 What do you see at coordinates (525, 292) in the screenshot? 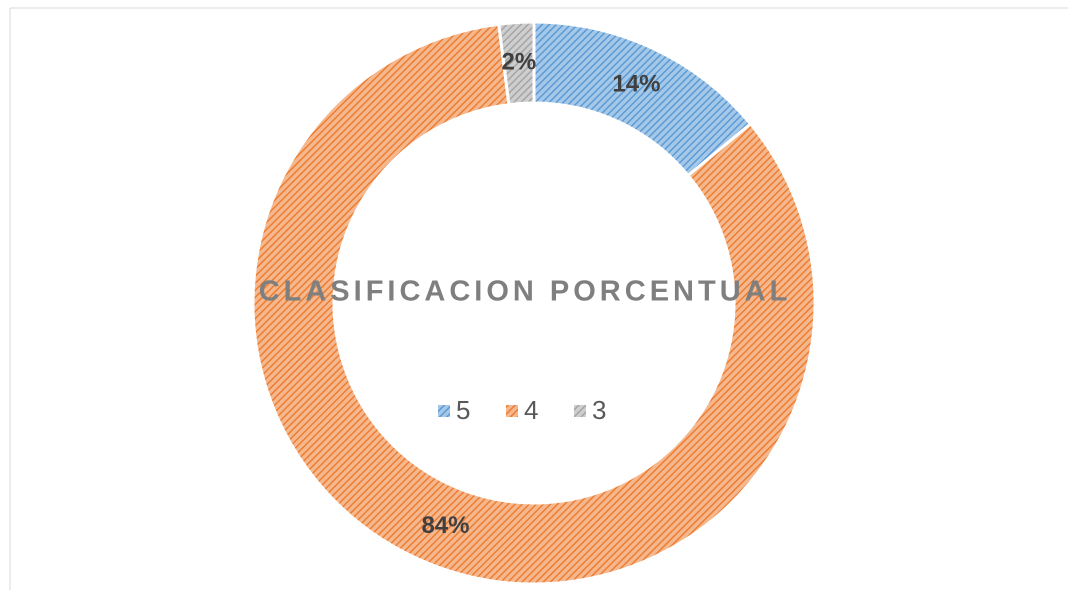
I see `chart-title: CLASIFICACION PORCENTUAL` at bounding box center [525, 292].